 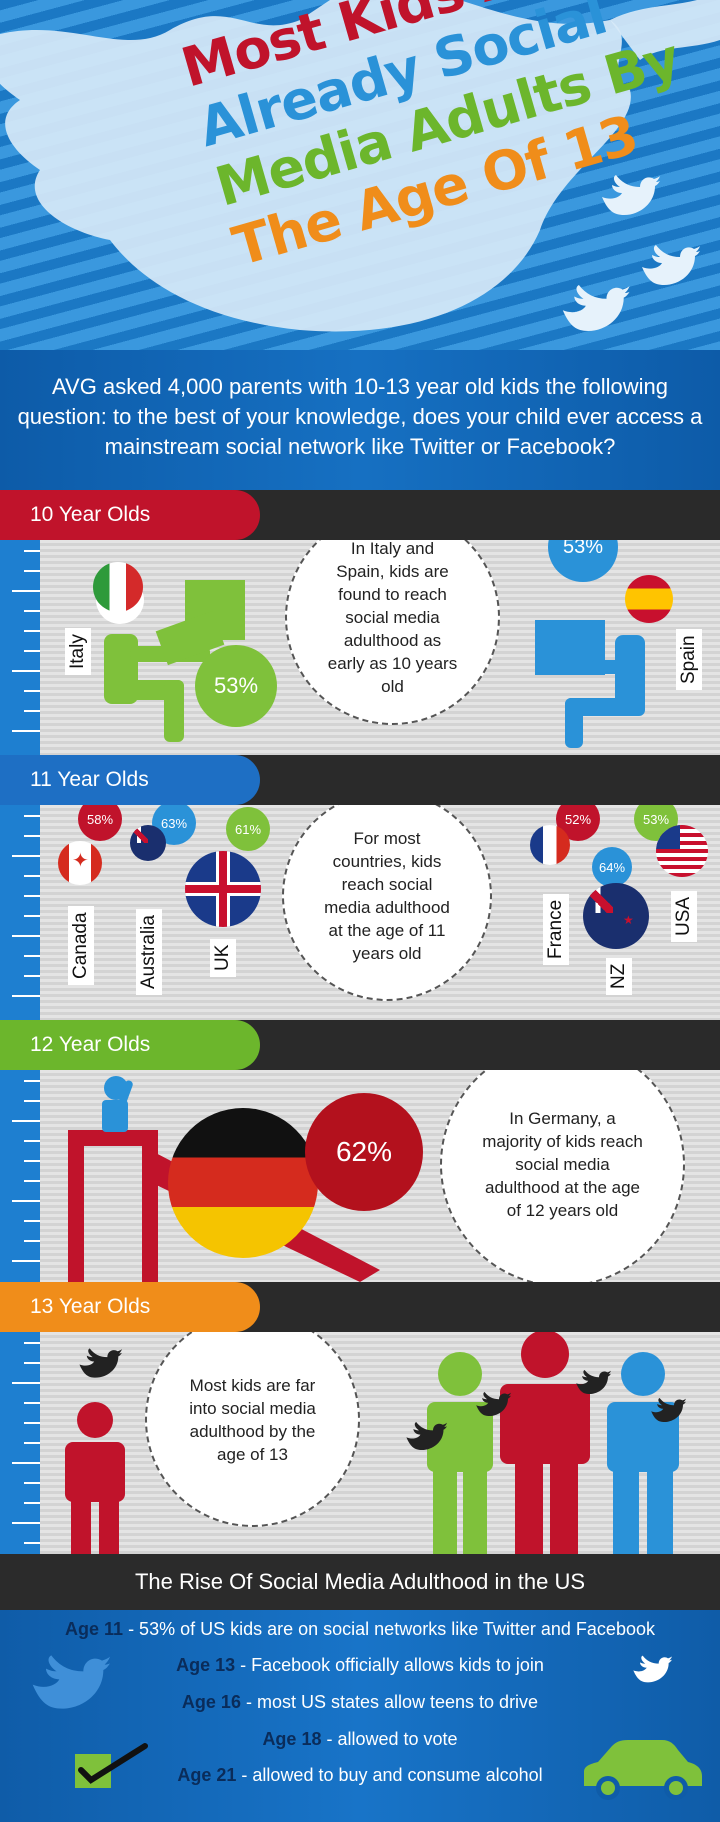 I want to click on section-band-10: 10 Year Olds, so click(x=360, y=515).